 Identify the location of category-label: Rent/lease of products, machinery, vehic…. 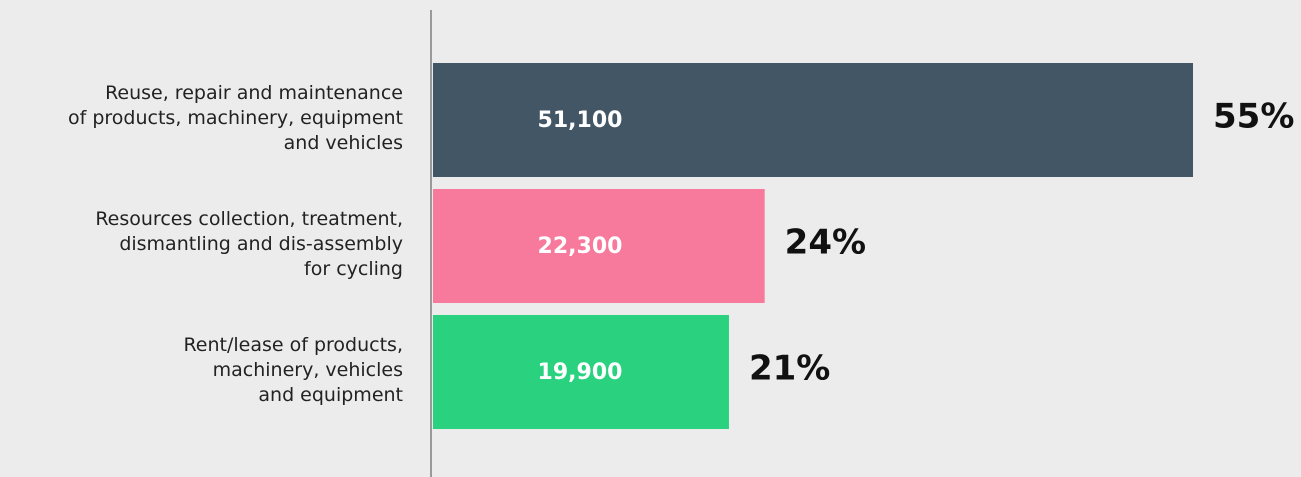
(293, 370).